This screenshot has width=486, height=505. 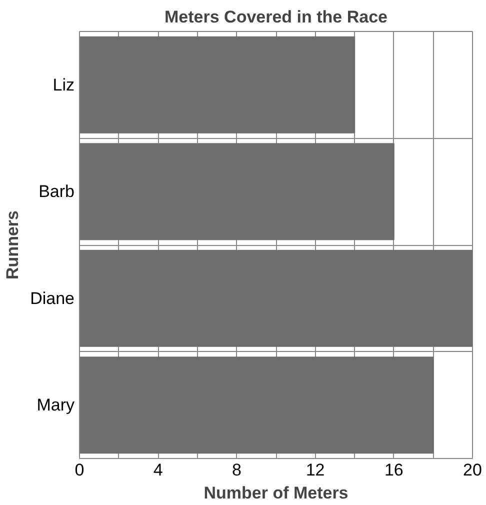 What do you see at coordinates (158, 470) in the screenshot?
I see `x-tick-label: 4` at bounding box center [158, 470].